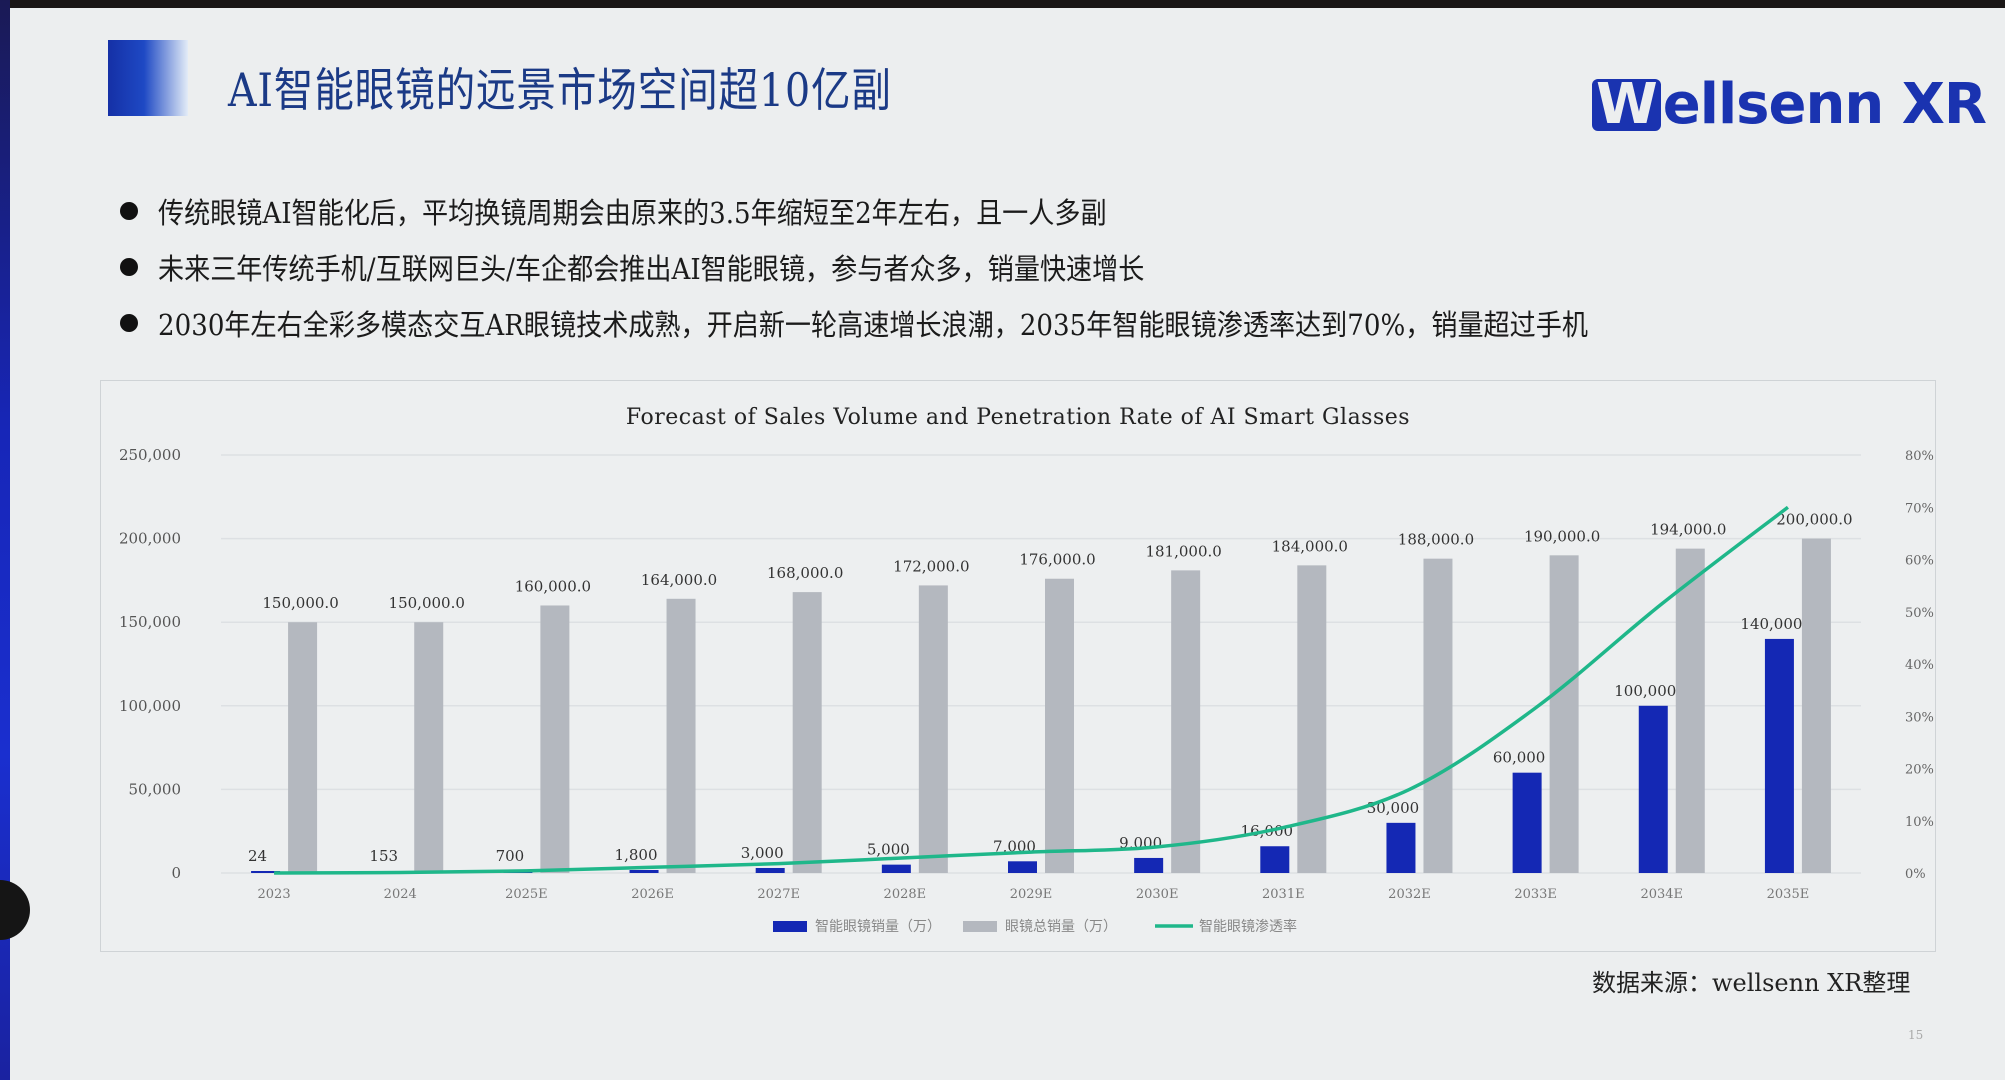 The height and width of the screenshot is (1080, 2005). What do you see at coordinates (150, 539) in the screenshot?
I see `y-tick-label: 200,000` at bounding box center [150, 539].